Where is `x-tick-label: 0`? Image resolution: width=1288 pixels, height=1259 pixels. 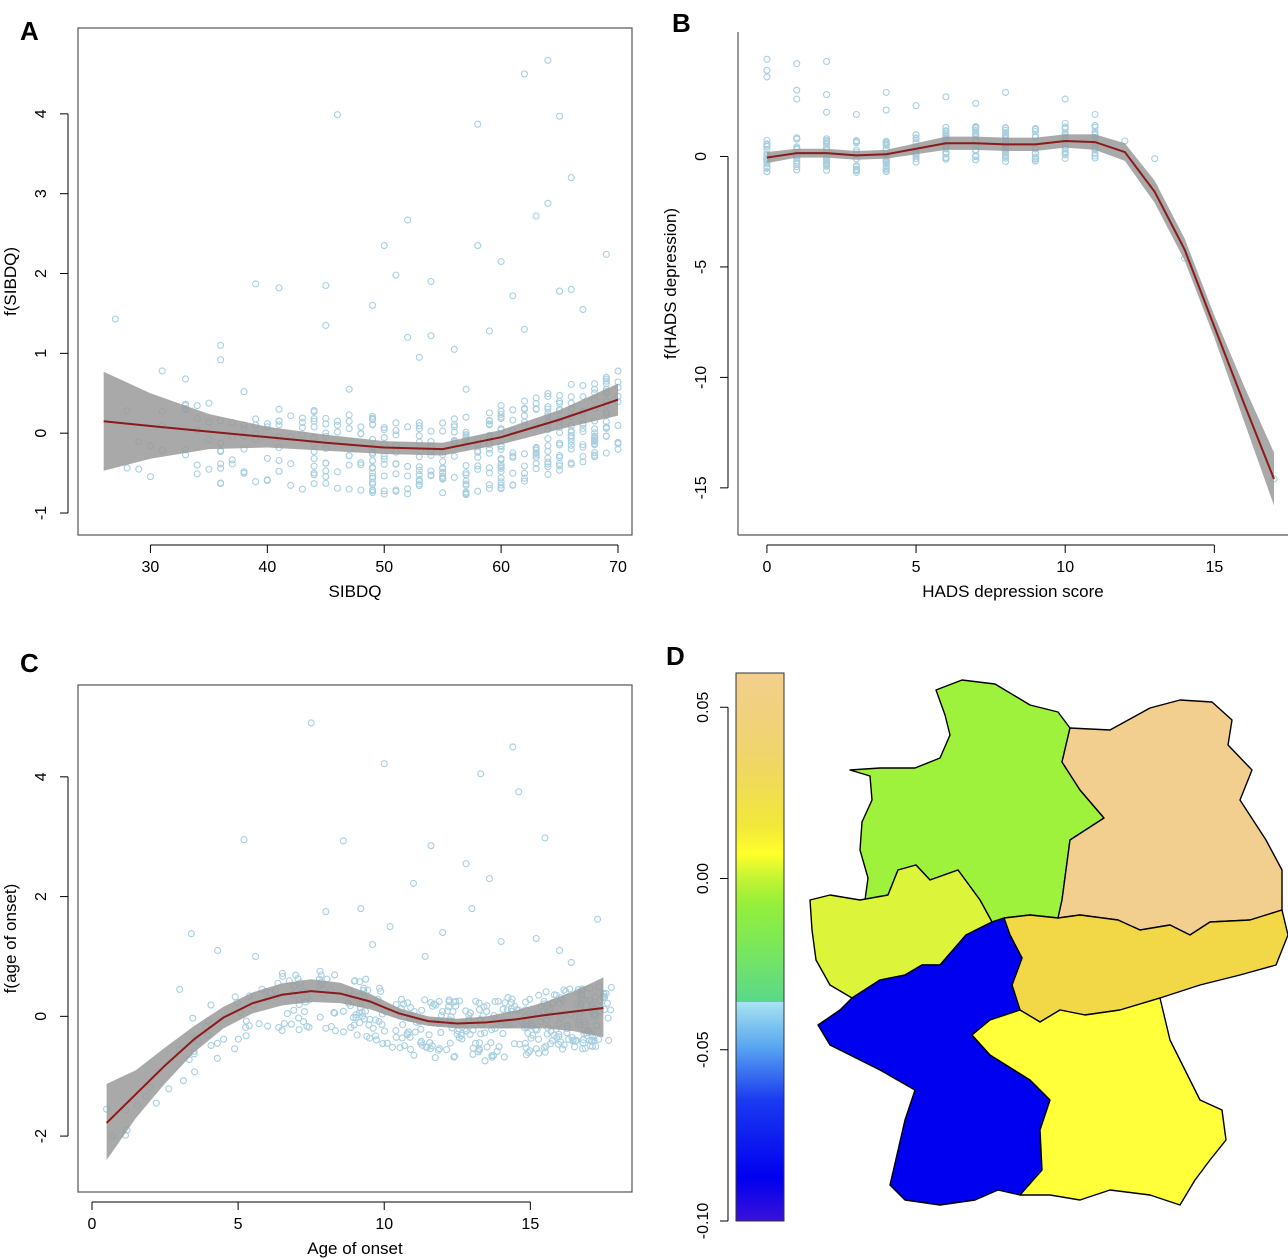
x-tick-label: 0 is located at coordinates (766, 567).